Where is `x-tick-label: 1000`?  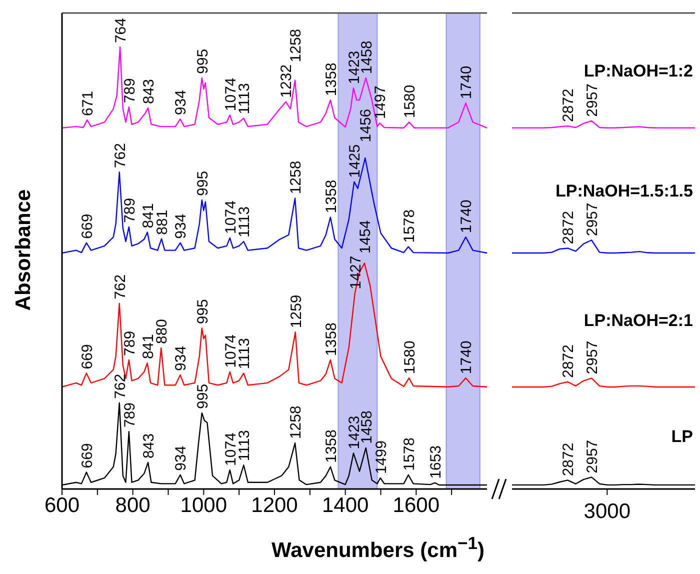
x-tick-label: 1000 is located at coordinates (204, 505).